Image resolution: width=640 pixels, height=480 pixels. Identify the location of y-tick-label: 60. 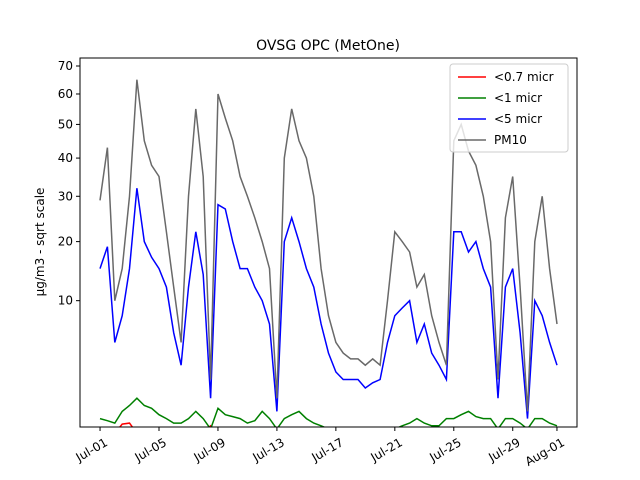
(65, 94).